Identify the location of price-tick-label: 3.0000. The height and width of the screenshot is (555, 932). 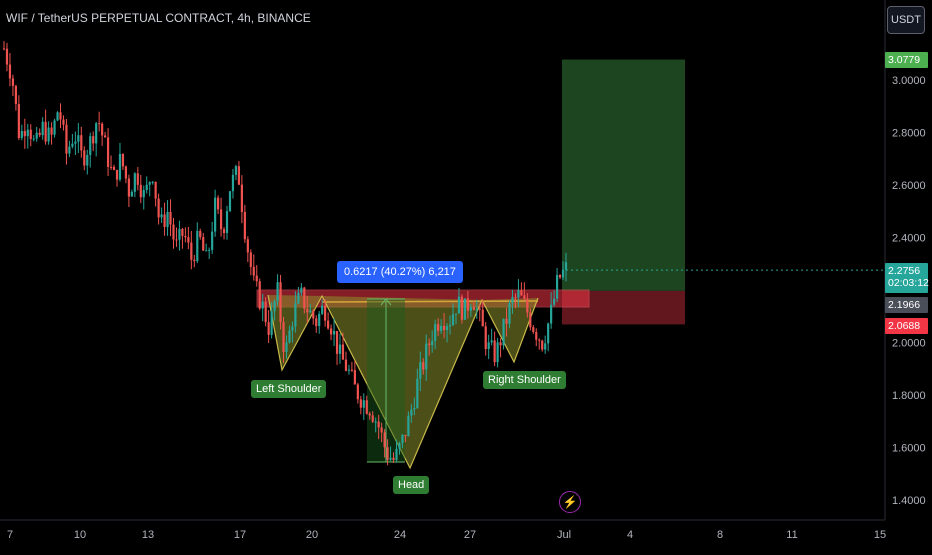
(909, 81).